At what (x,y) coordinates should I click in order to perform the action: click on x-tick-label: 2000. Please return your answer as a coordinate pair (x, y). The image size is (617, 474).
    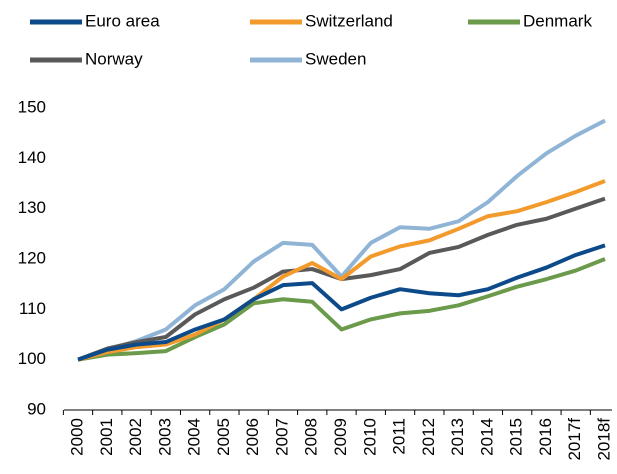
    Looking at the image, I should click on (76, 437).